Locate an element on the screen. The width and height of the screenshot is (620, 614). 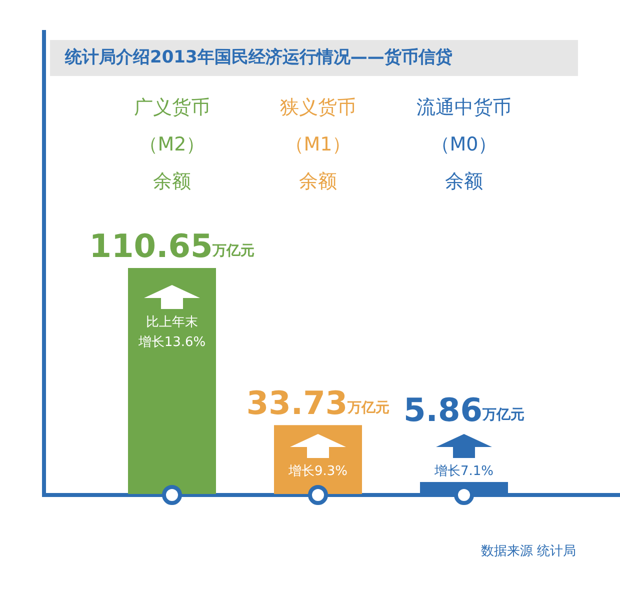
chart-title: 统计局介绍2013年国民经济运行情况——货币信贷 is located at coordinates (258, 58).